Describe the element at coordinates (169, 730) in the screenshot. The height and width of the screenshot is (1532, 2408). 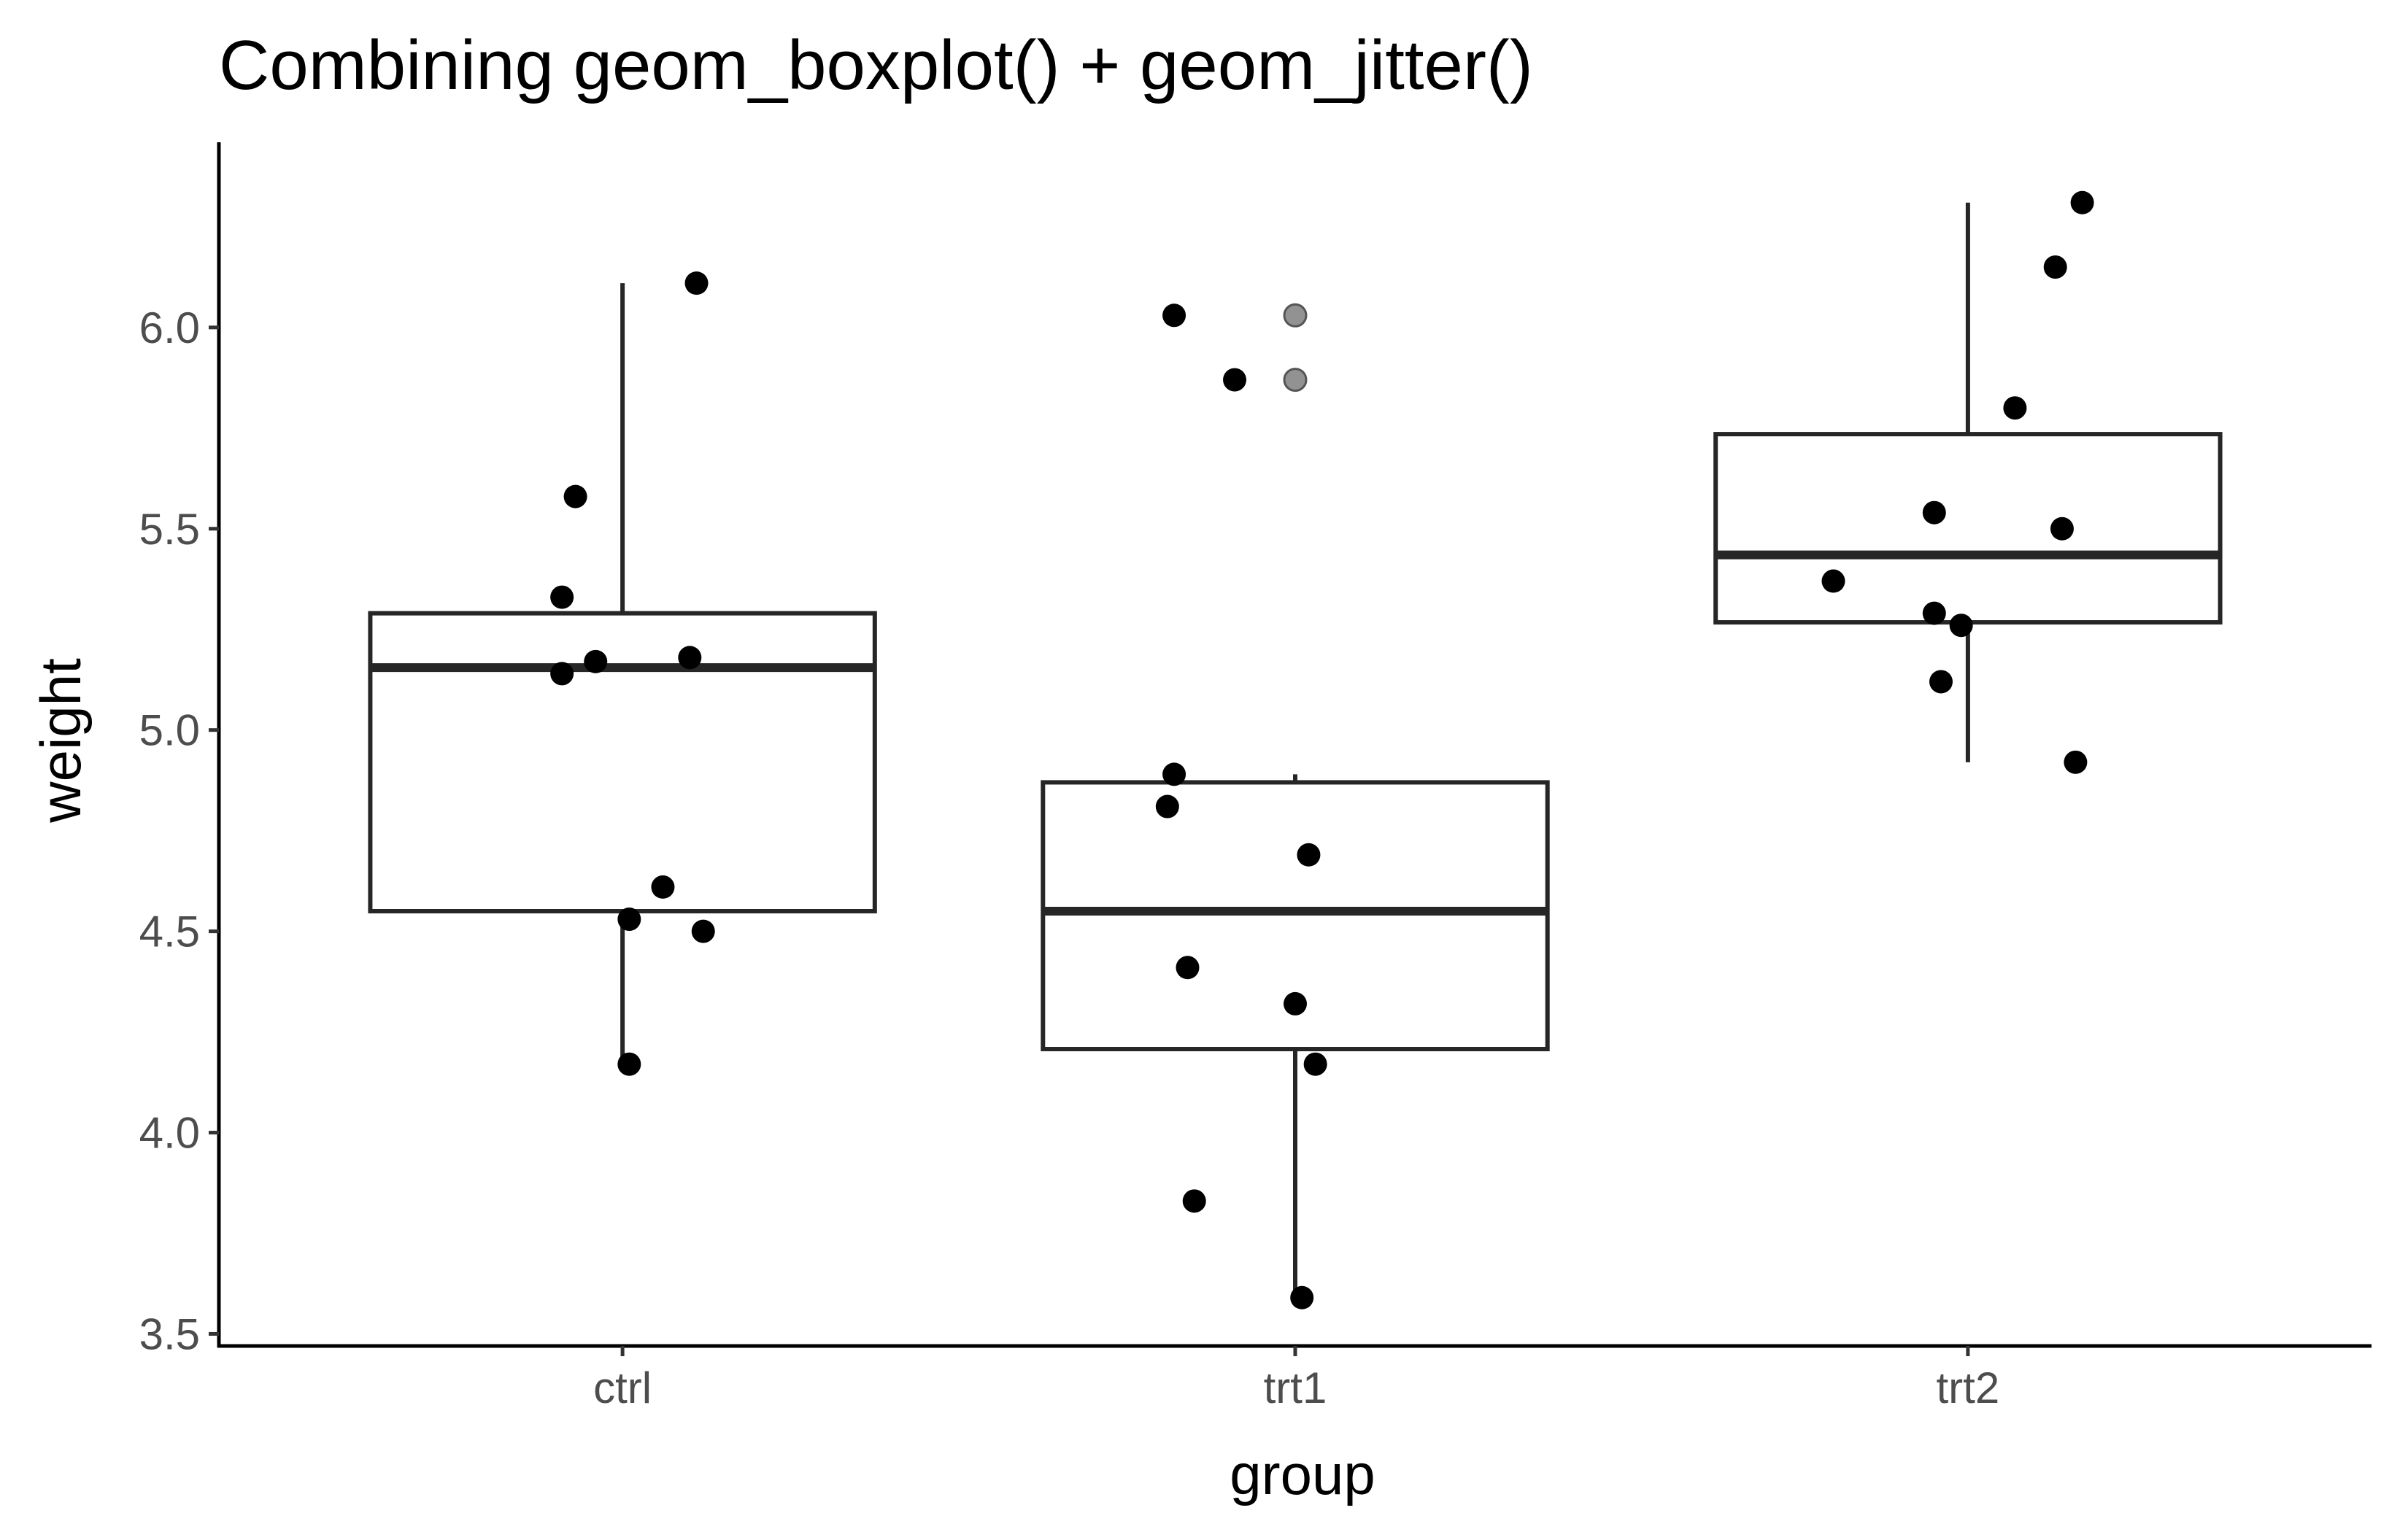
I see `y-tick-label: 5.0` at that location.